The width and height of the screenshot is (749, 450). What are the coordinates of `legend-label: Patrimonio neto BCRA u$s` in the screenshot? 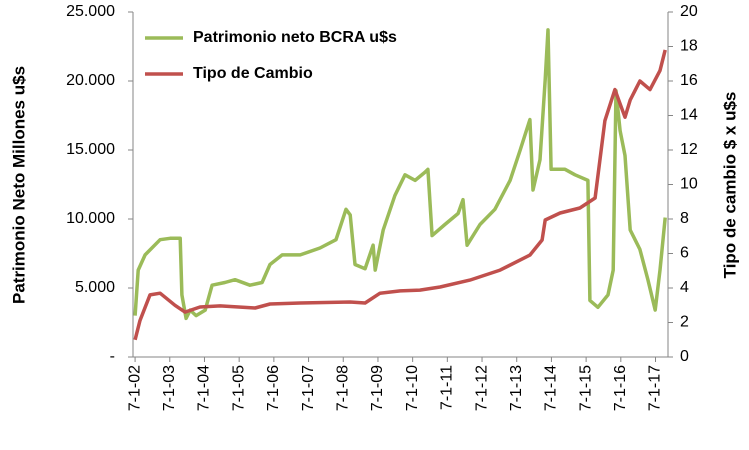 It's located at (295, 37).